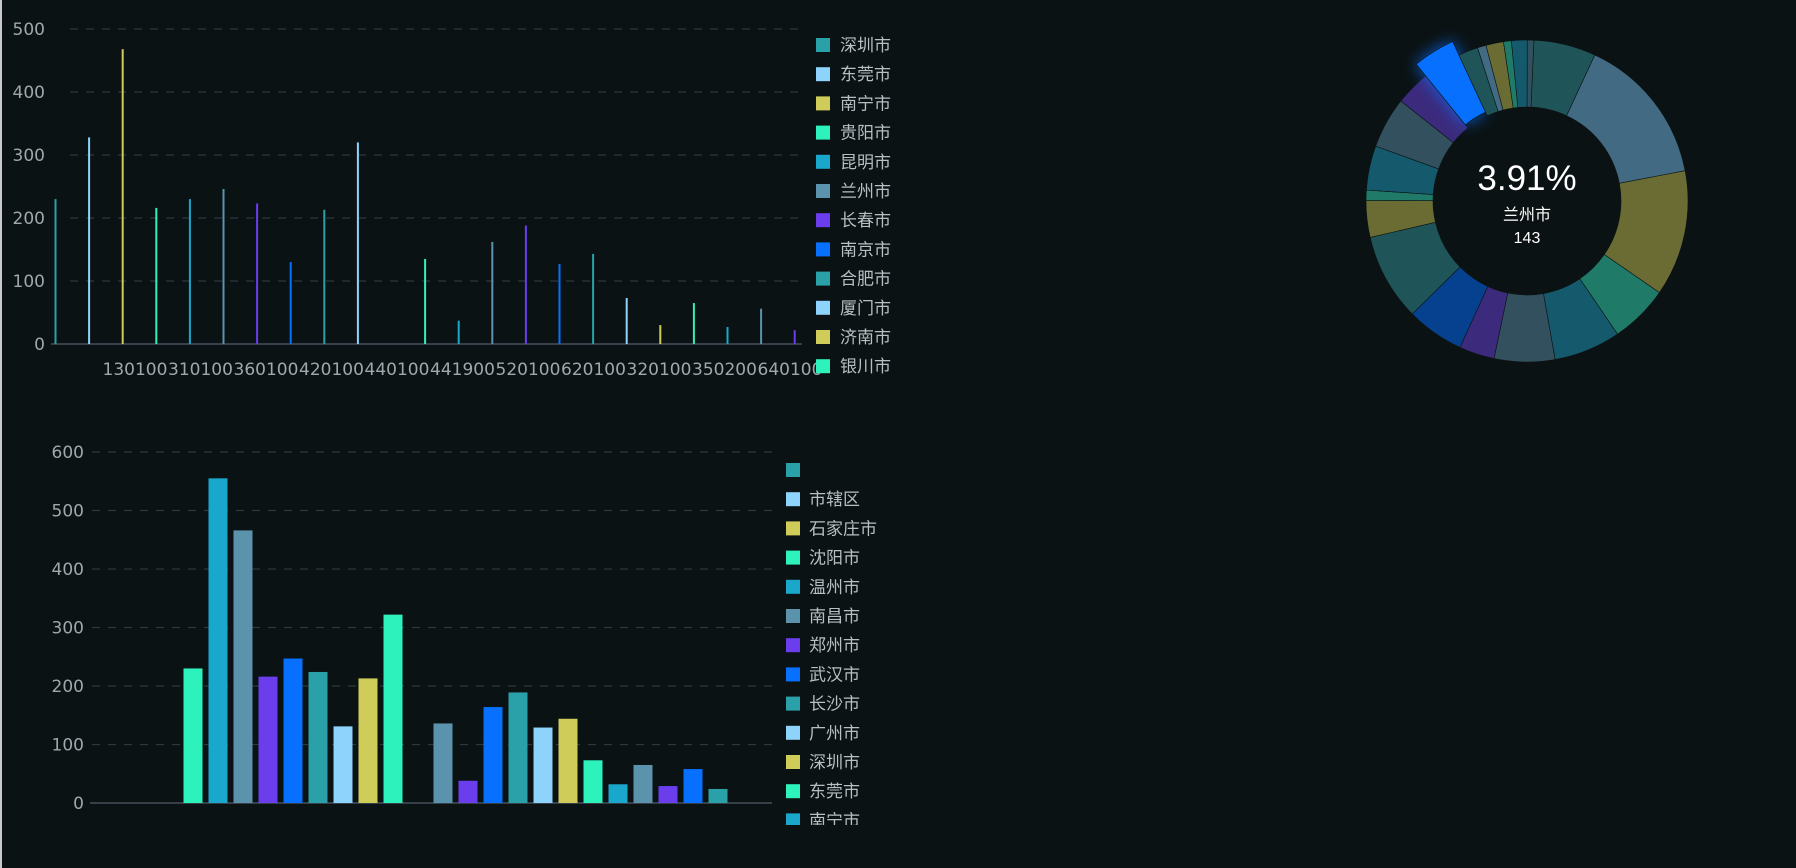 This screenshot has width=1796, height=868. What do you see at coordinates (834, 646) in the screenshot?
I see `legend-label: 郑州市` at bounding box center [834, 646].